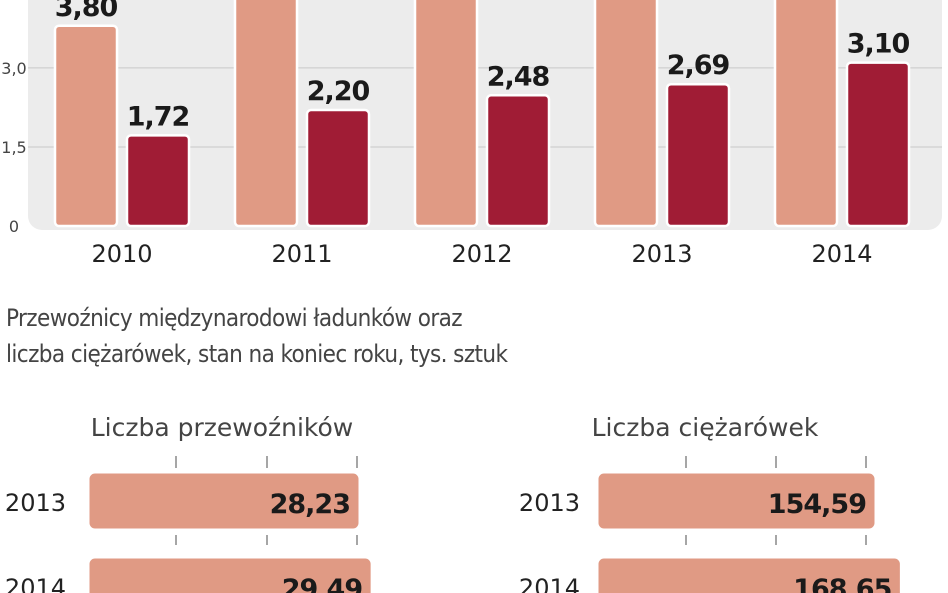 Image resolution: width=948 pixels, height=593 pixels. Describe the element at coordinates (817, 504) in the screenshot. I see `bar-value-label: 154,59` at that location.